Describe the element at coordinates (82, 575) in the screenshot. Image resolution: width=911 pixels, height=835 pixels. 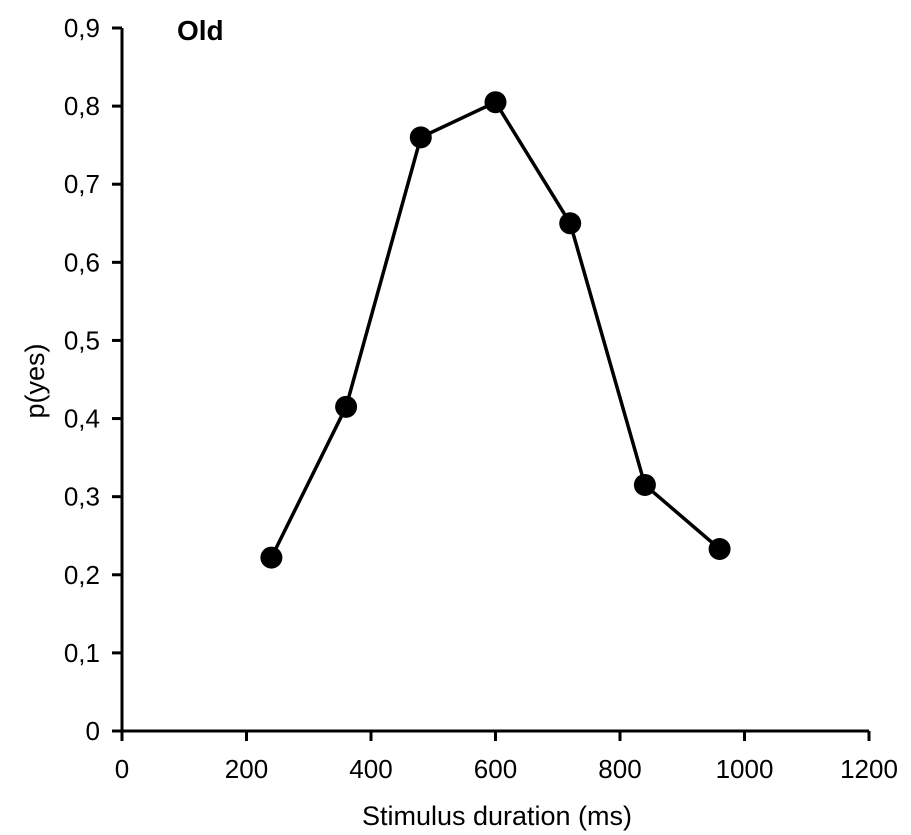
I see `y-tick-label: 0,2` at that location.